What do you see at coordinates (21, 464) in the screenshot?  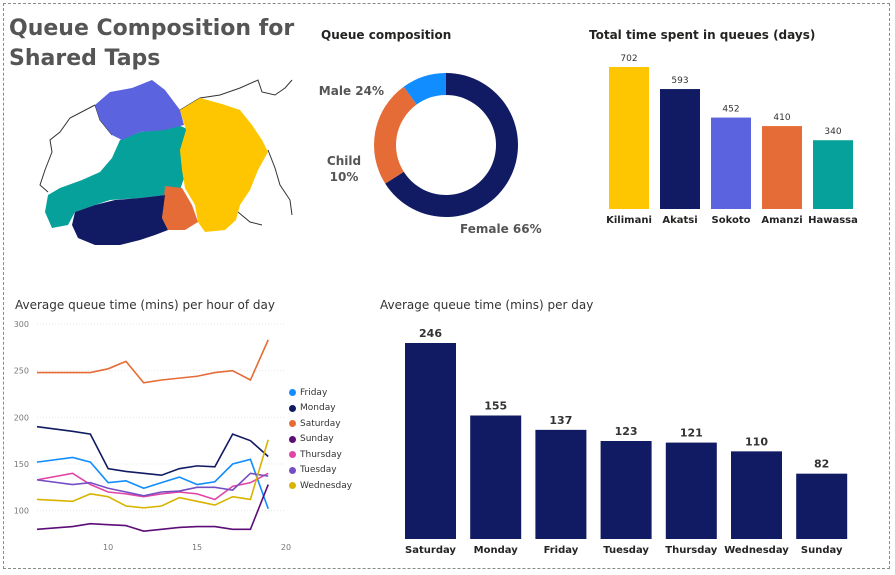 I see `y-tick-label: 150` at bounding box center [21, 464].